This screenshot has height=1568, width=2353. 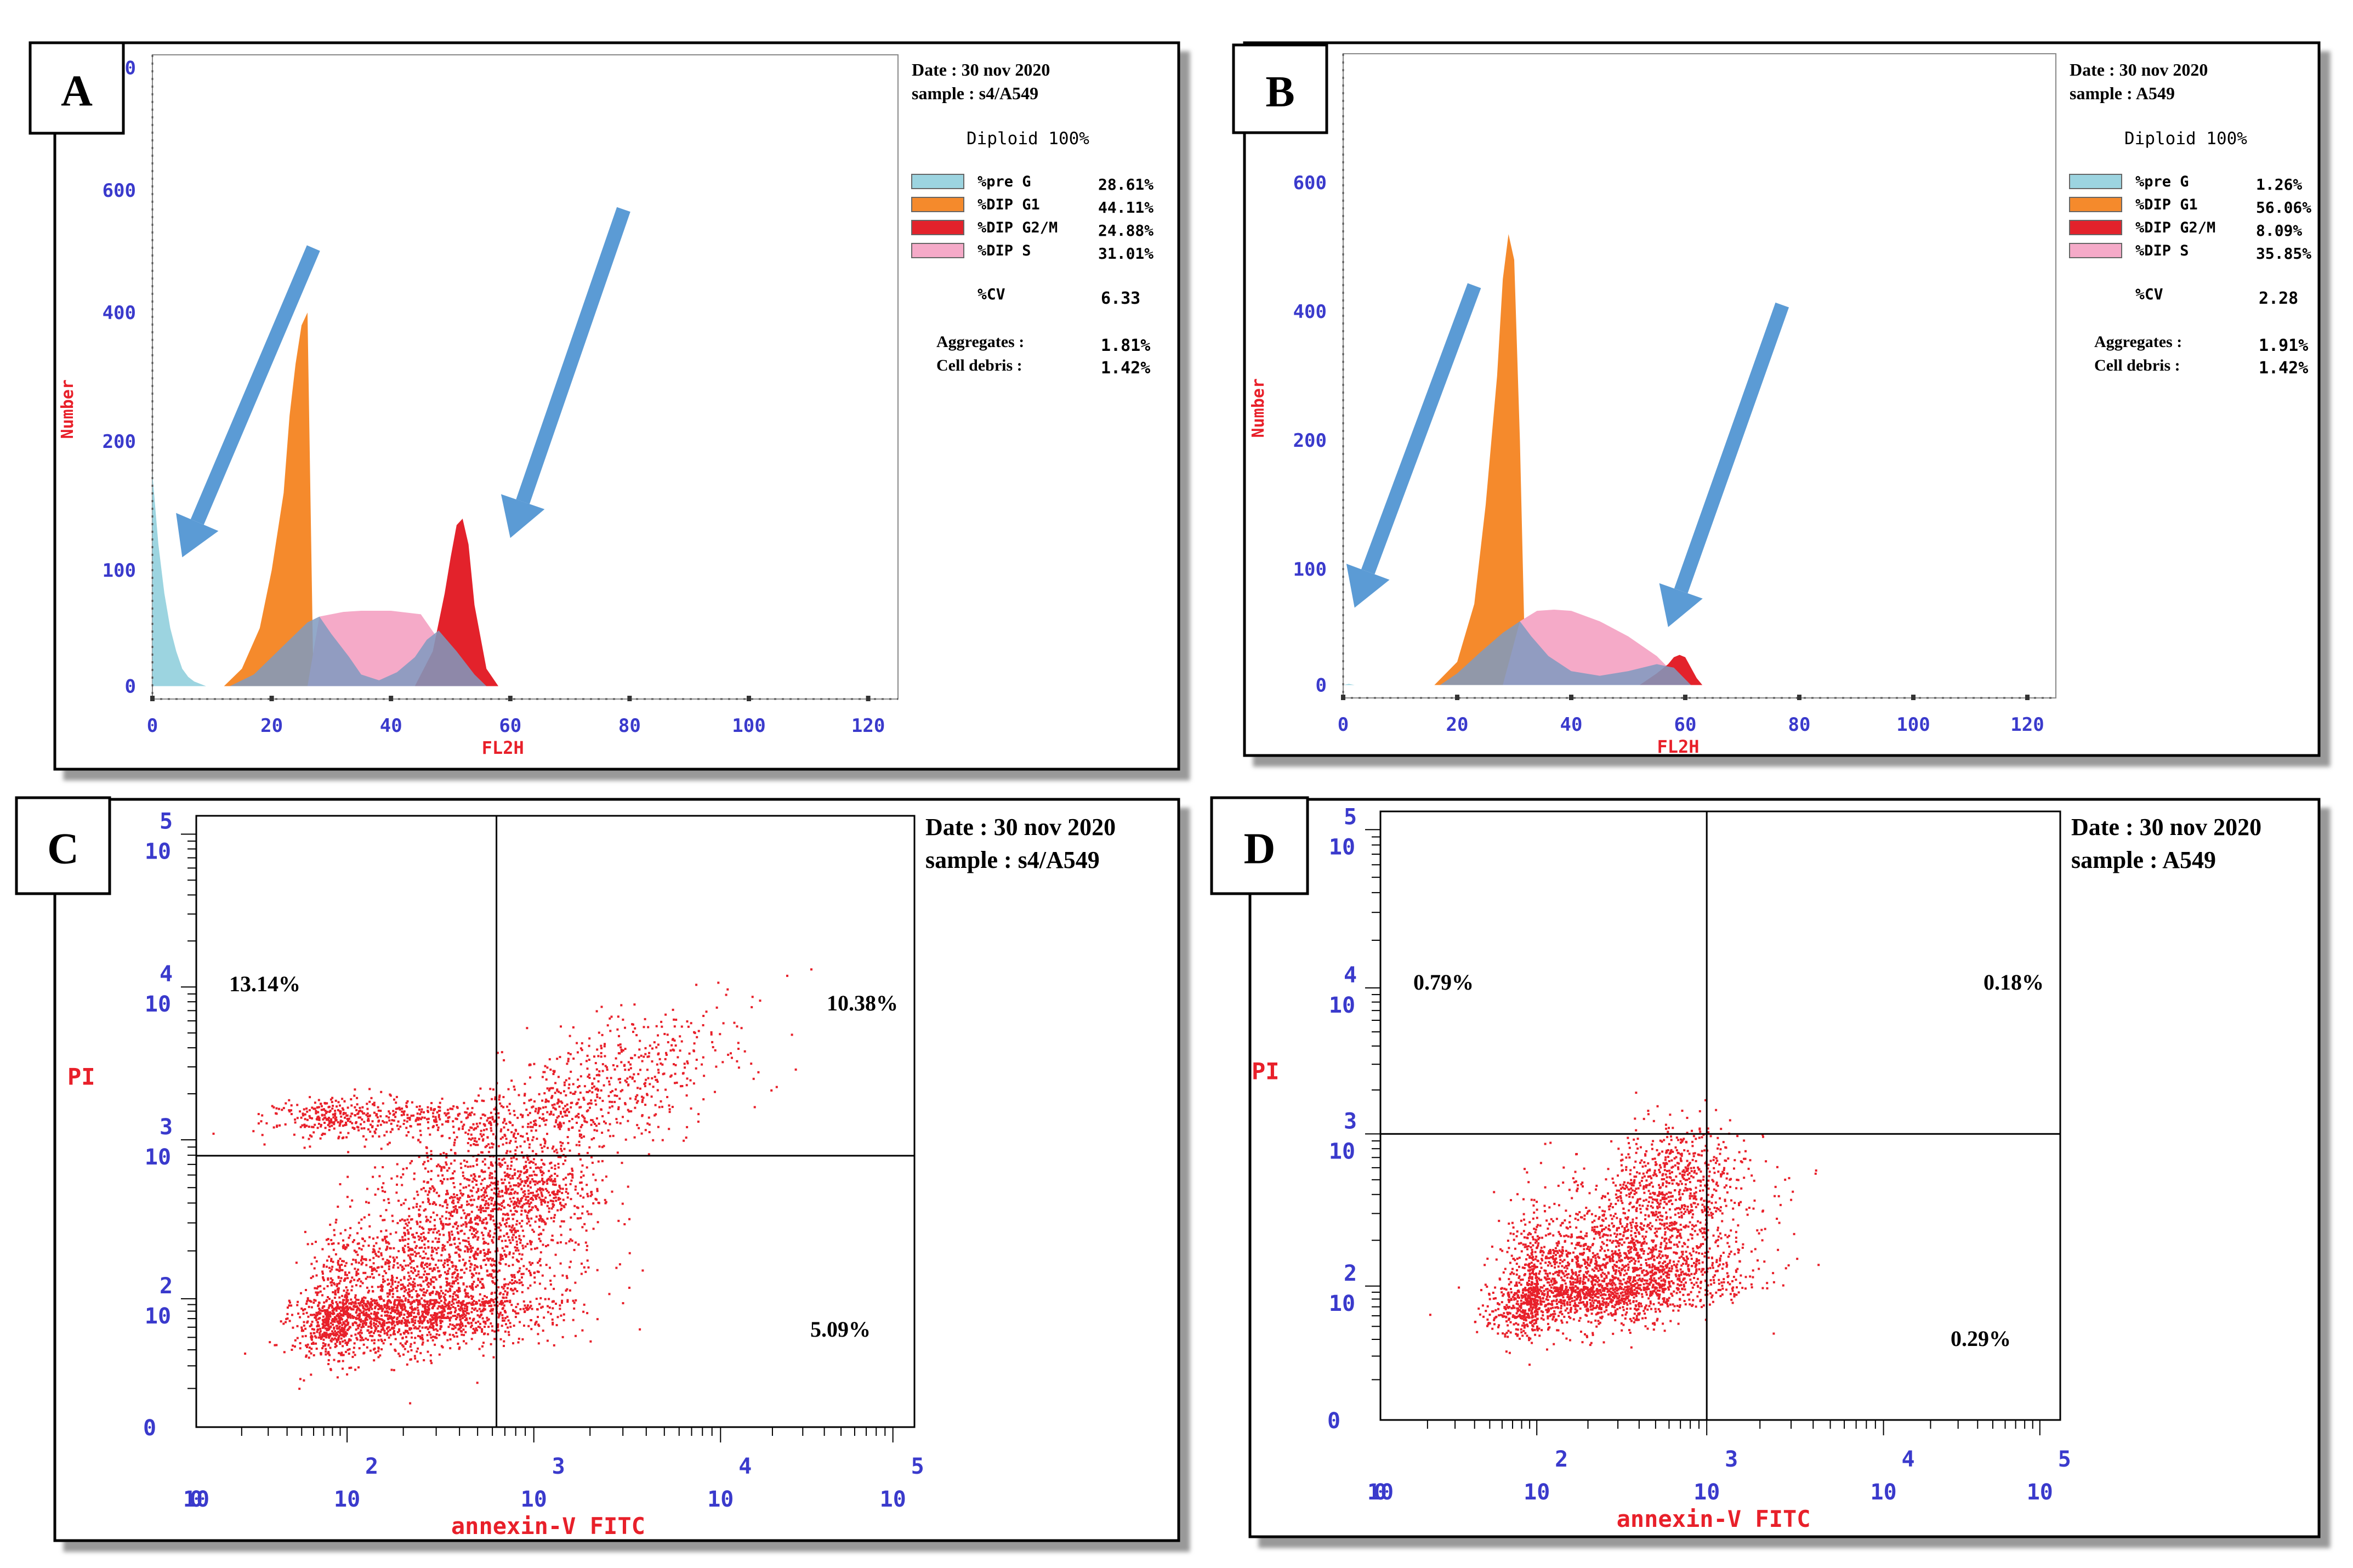 What do you see at coordinates (2283, 208) in the screenshot?
I see `legend-value: 56.06%` at bounding box center [2283, 208].